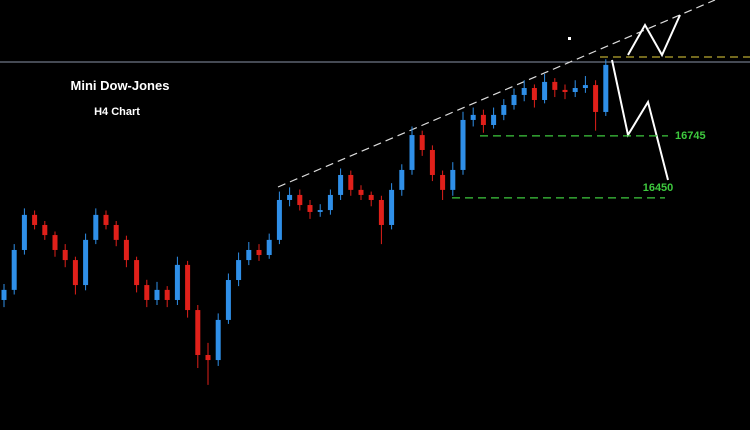 This screenshot has width=750, height=430. What do you see at coordinates (569, 38) in the screenshot?
I see `marker-dot` at bounding box center [569, 38].